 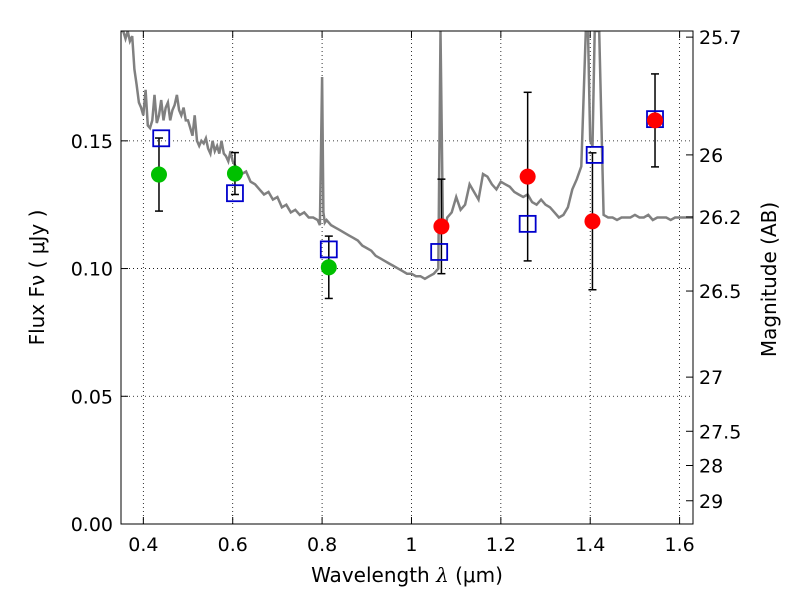 What do you see at coordinates (476, 575) in the screenshot?
I see `x-axis-label-unit: (μm)` at bounding box center [476, 575].